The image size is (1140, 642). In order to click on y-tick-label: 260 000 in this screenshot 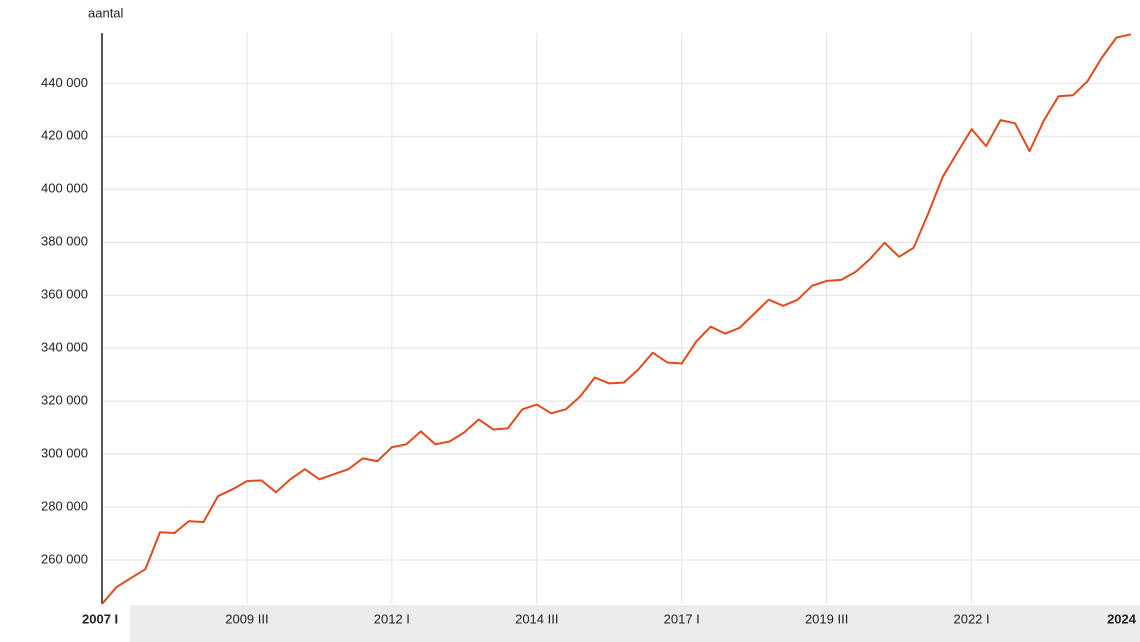, I will do `click(64, 558)`.